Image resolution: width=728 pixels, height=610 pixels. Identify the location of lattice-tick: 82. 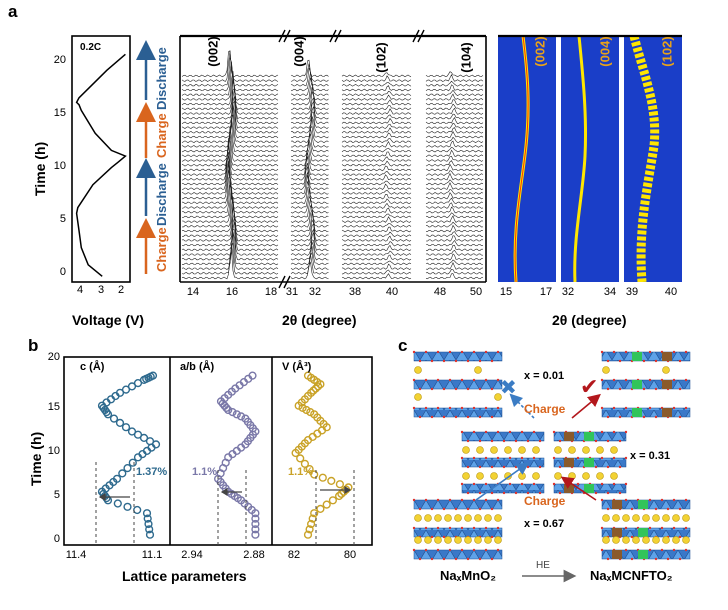
(294, 555).